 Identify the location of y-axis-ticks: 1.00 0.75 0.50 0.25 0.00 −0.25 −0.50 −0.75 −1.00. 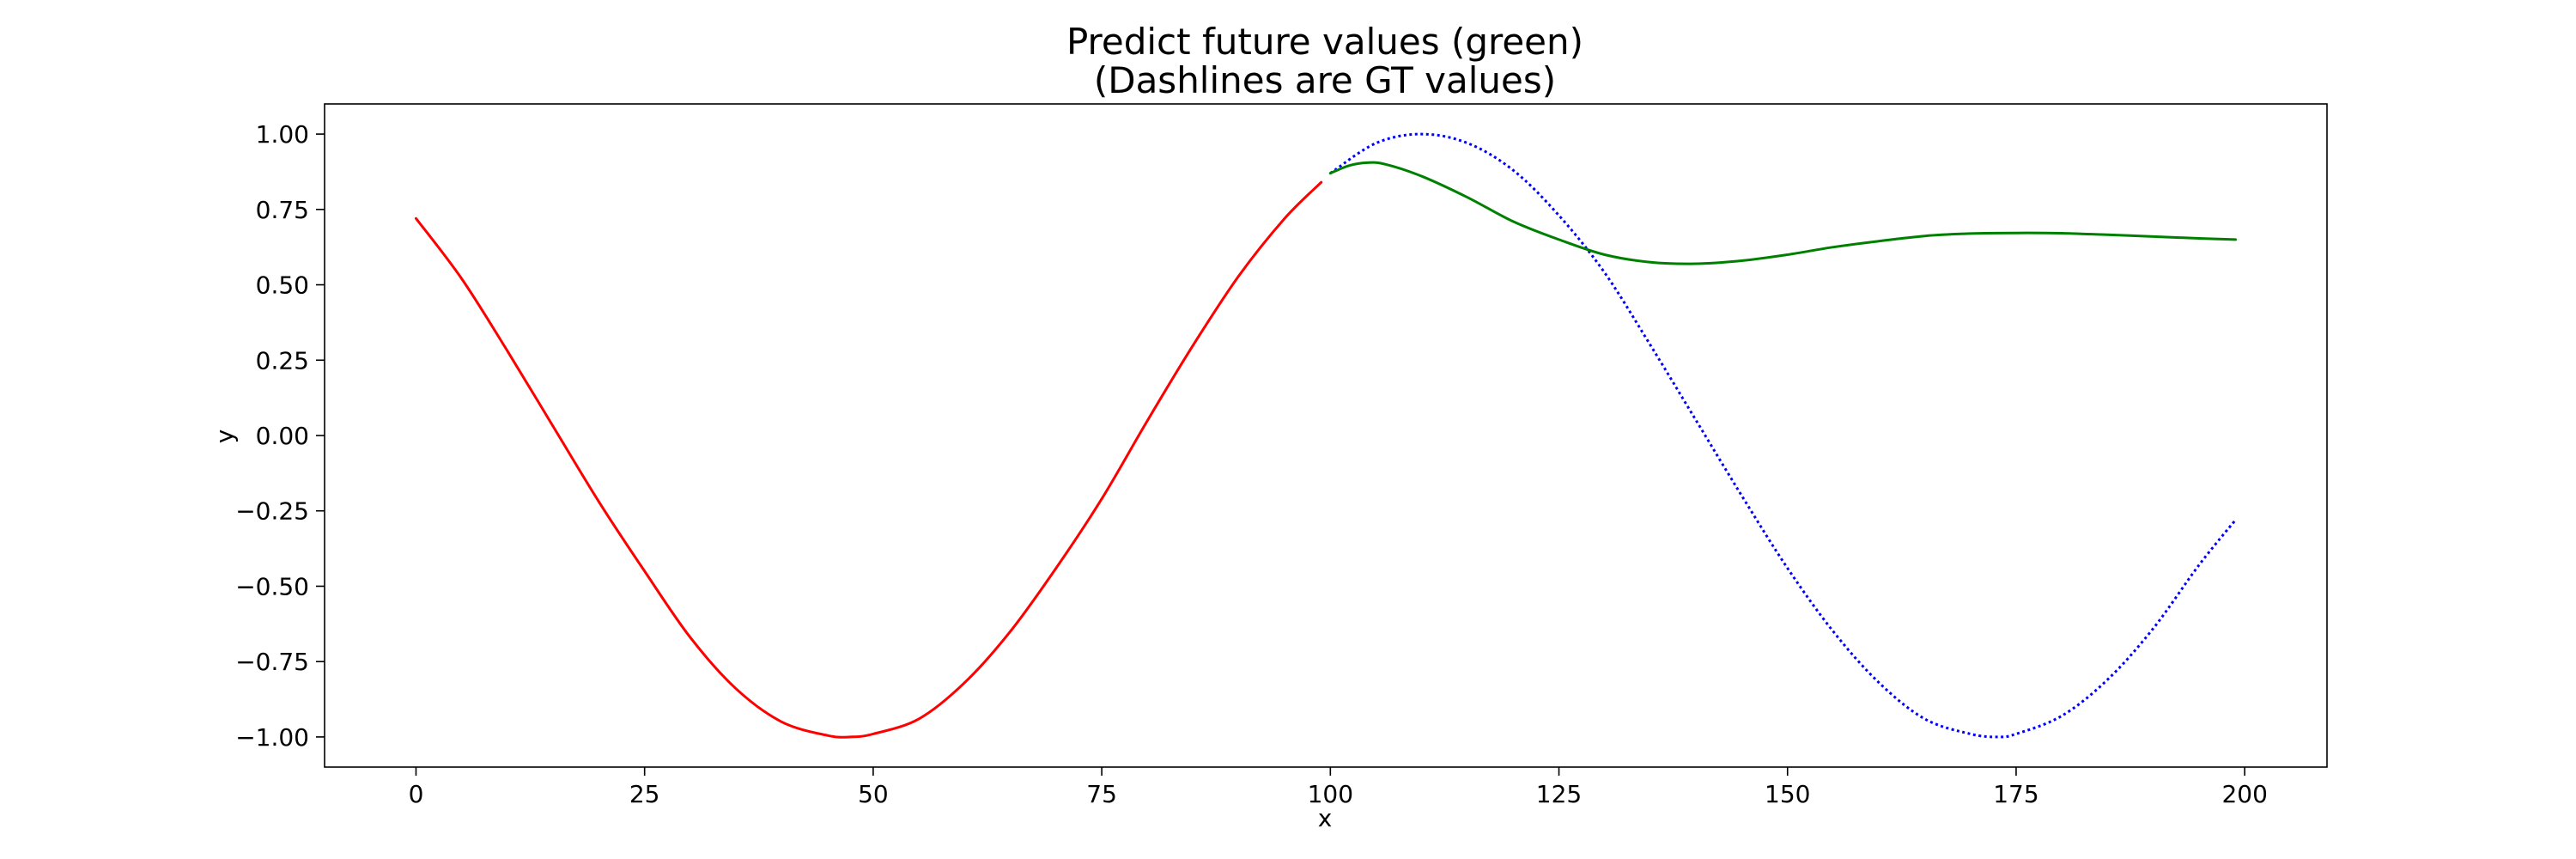
(280, 436).